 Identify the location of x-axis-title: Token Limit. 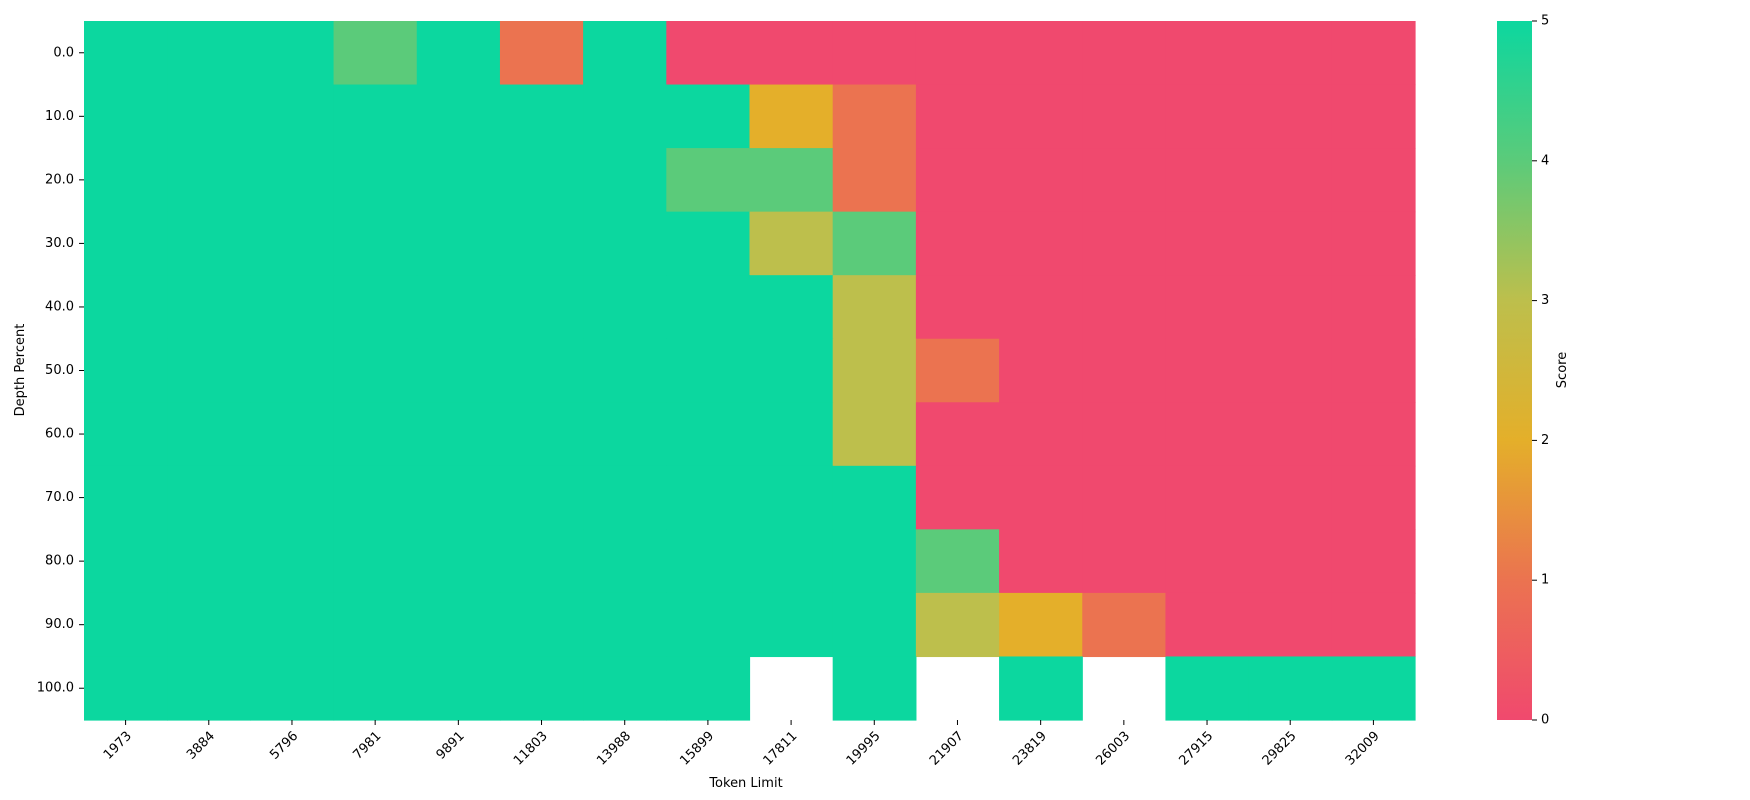
(745, 783).